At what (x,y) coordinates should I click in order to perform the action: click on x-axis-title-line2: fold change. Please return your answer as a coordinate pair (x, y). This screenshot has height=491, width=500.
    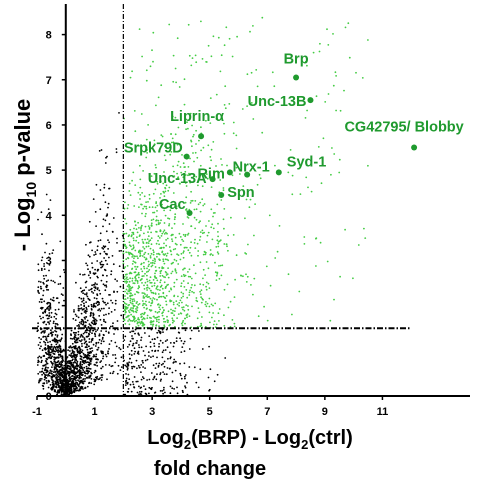
    Looking at the image, I should click on (210, 469).